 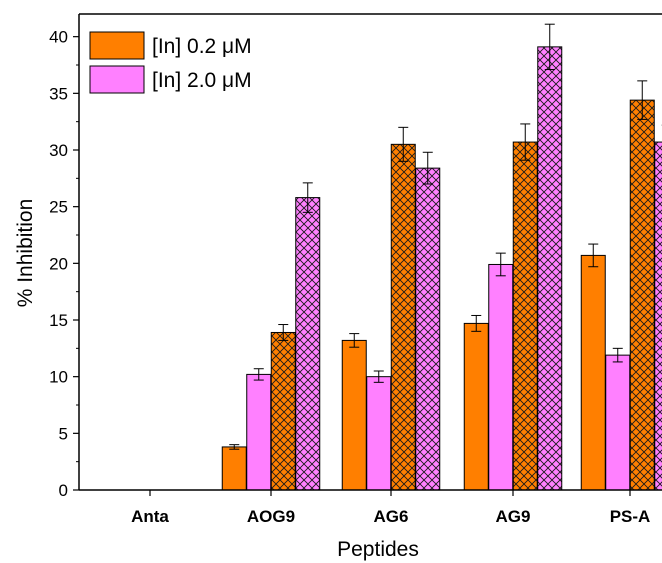 What do you see at coordinates (630, 516) in the screenshot?
I see `x-tick-label: PS-A` at bounding box center [630, 516].